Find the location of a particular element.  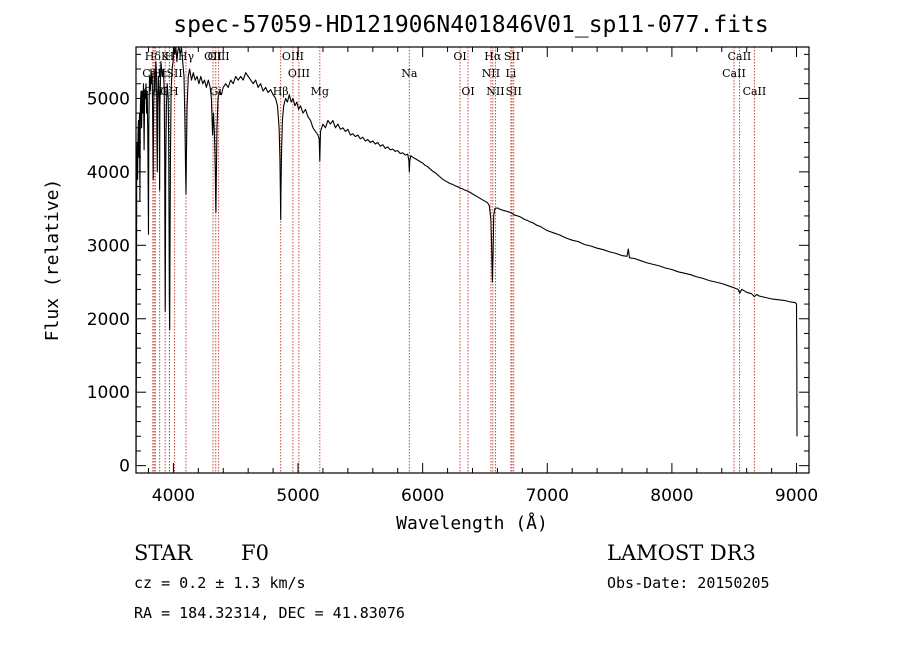

line-marker-label: K is located at coordinates (165, 56).